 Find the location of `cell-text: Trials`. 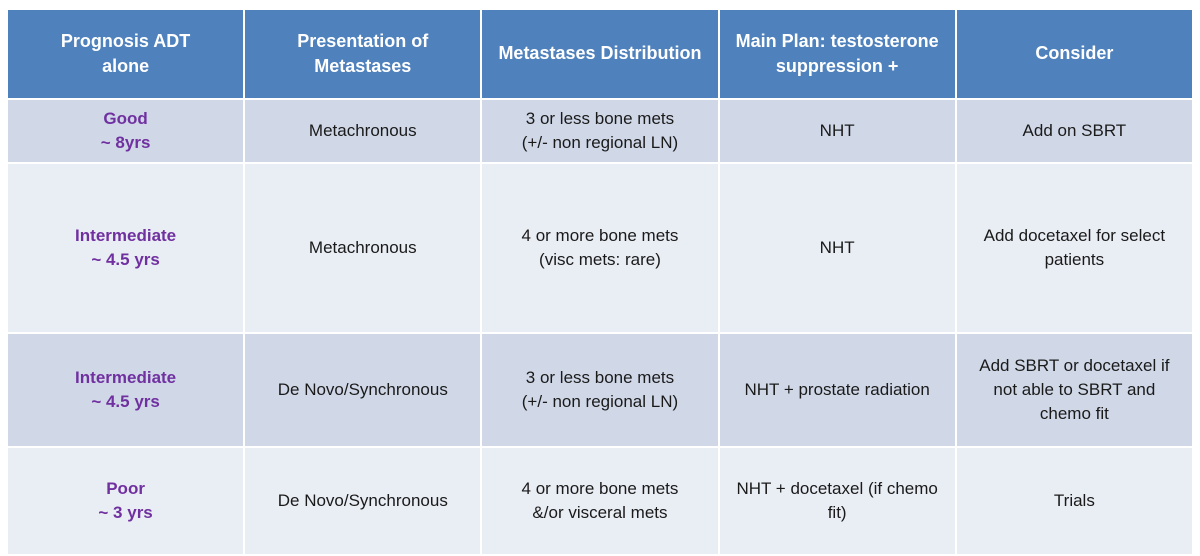

cell-text: Trials is located at coordinates (1074, 501).